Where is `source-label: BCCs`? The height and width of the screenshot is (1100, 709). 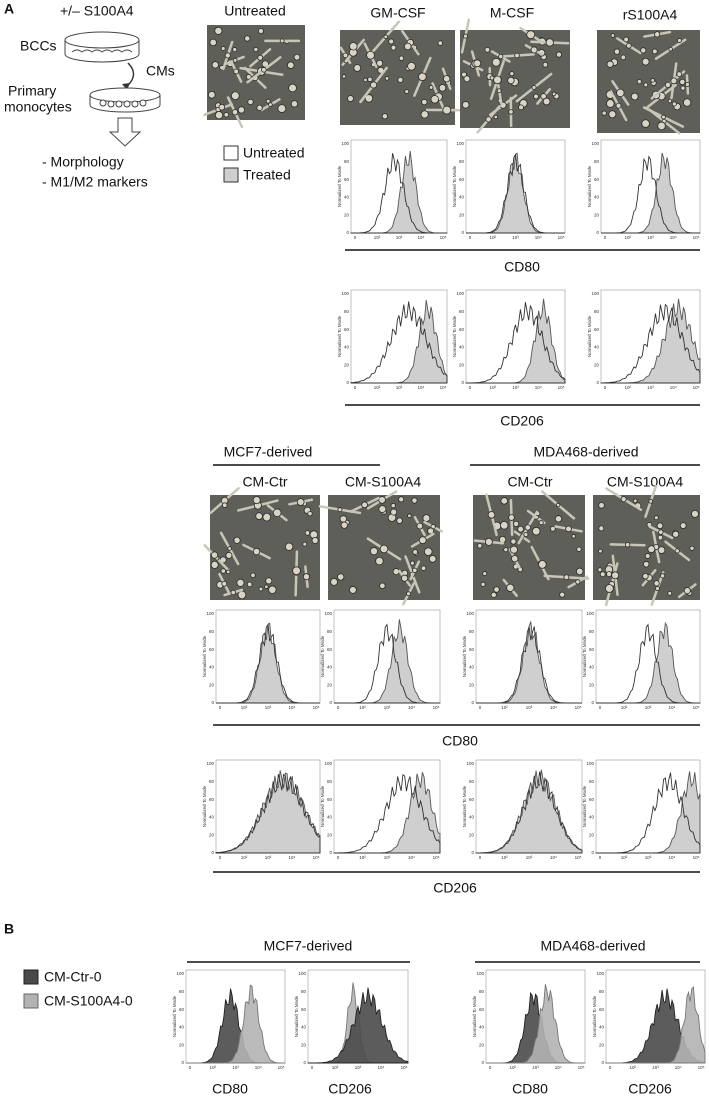 source-label: BCCs is located at coordinates (38, 46).